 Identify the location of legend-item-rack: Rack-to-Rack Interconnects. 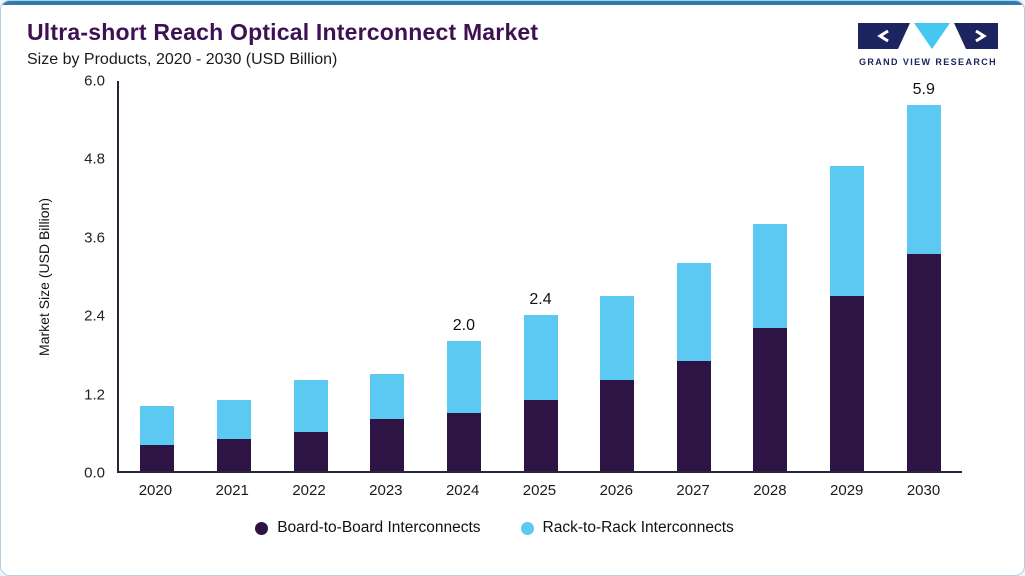
(627, 528).